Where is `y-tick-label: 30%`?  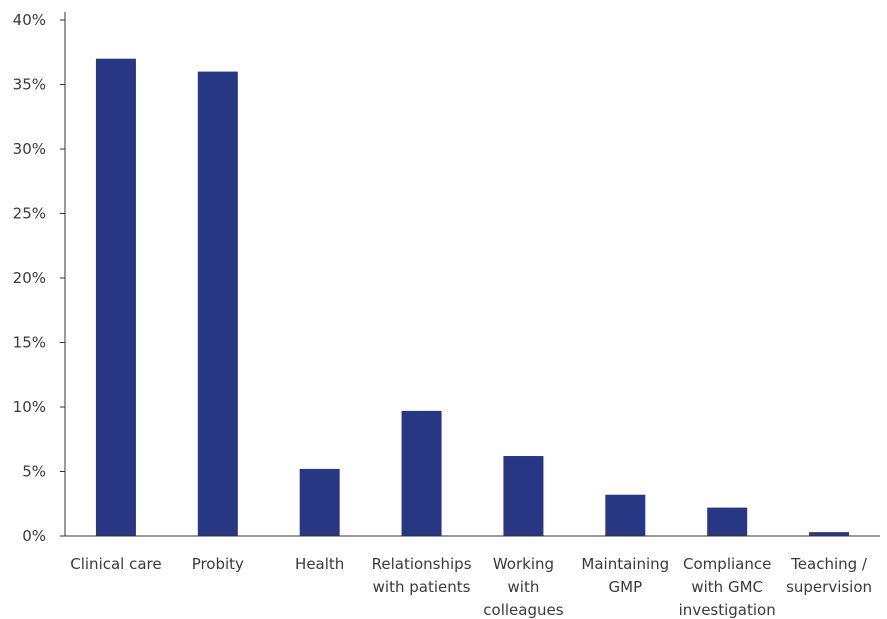
y-tick-label: 30% is located at coordinates (29, 149).